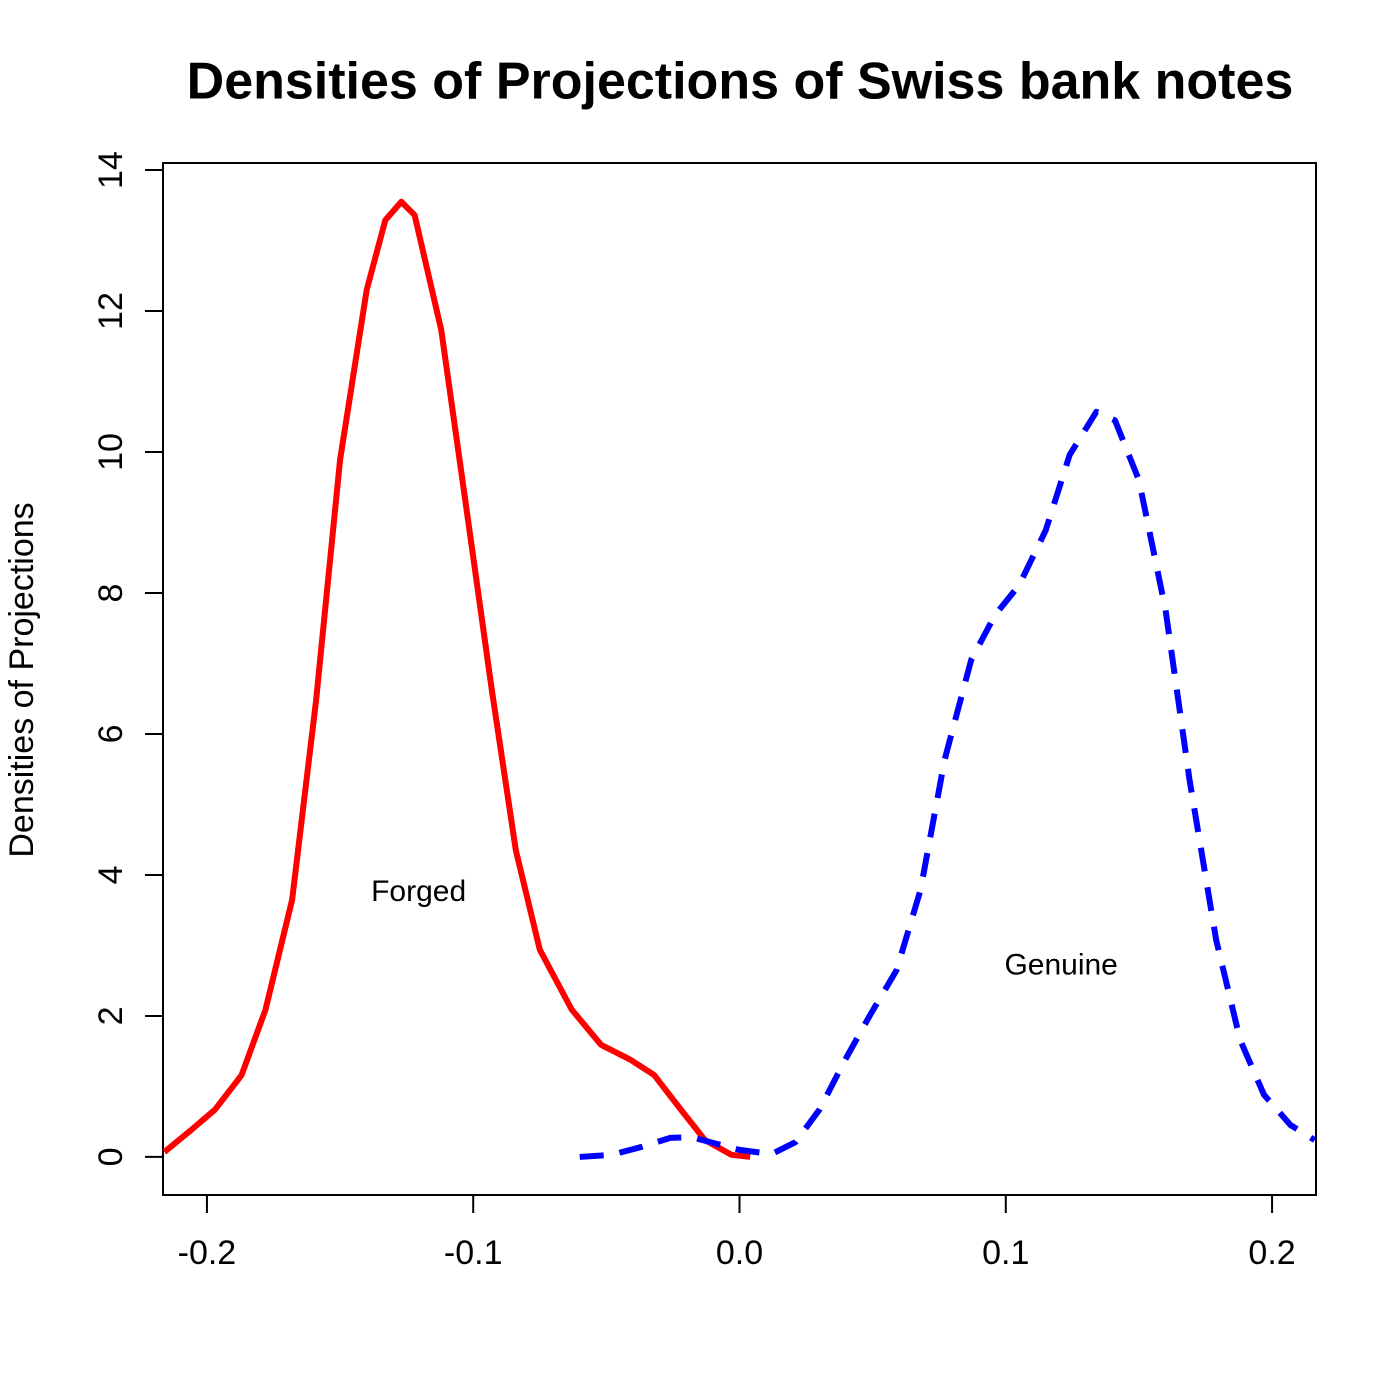 The height and width of the screenshot is (1400, 1400). What do you see at coordinates (111, 1156) in the screenshot?
I see `y-tick-label: 0` at bounding box center [111, 1156].